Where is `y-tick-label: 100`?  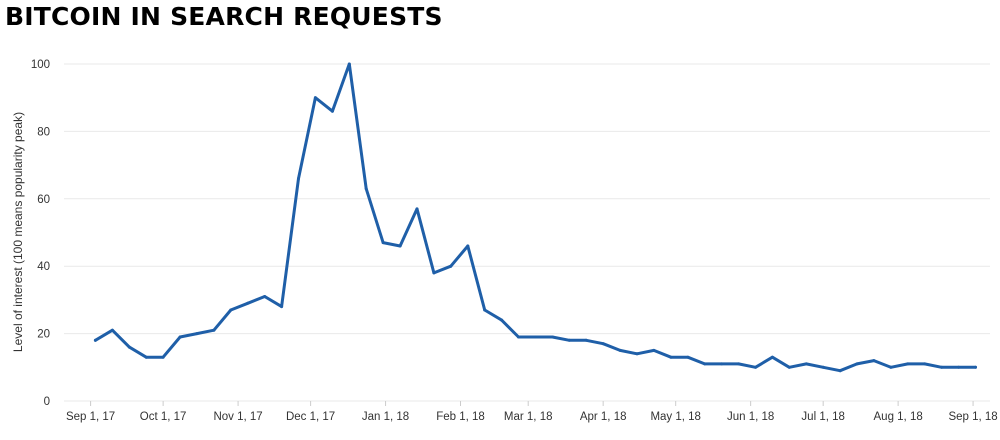
y-tick-label: 100 is located at coordinates (40, 65).